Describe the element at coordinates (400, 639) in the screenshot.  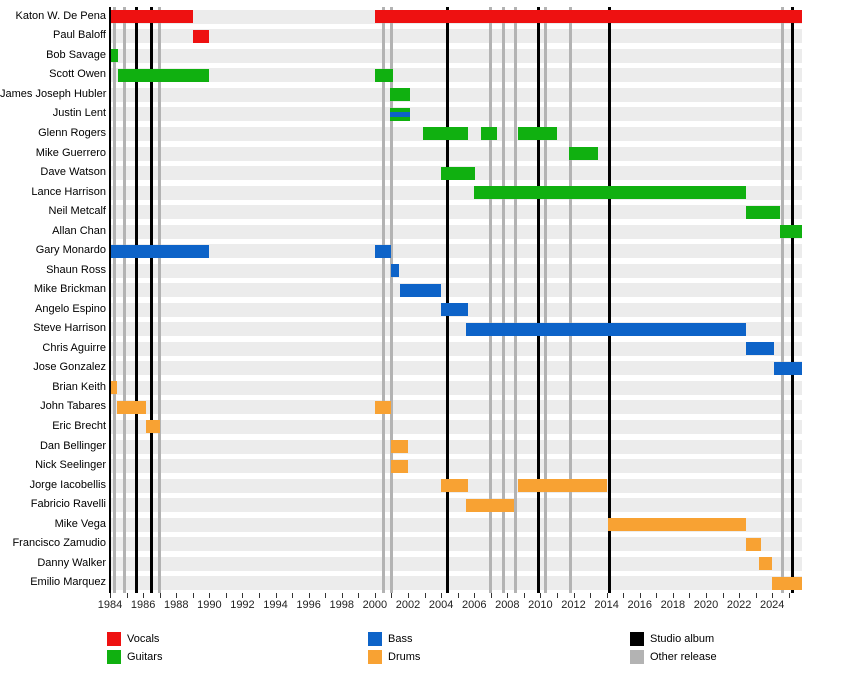
I see `legend-label: Bass` at that location.